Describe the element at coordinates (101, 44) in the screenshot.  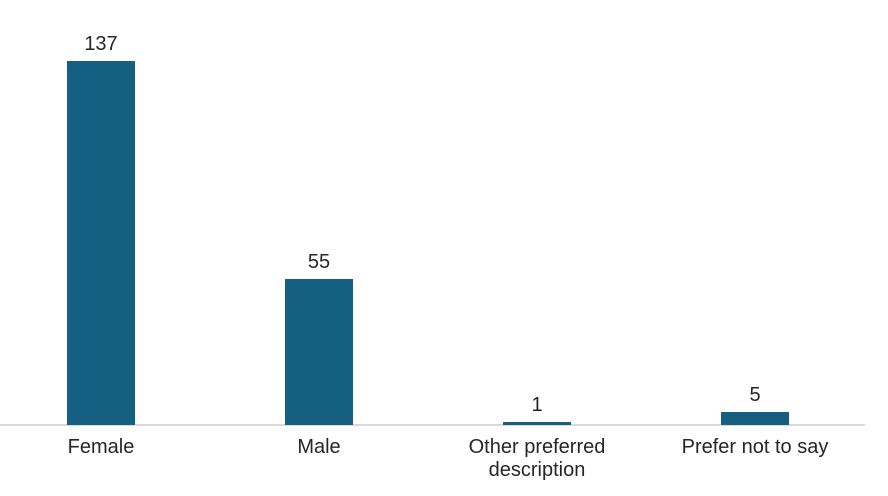
I see `data-label: 137` at that location.